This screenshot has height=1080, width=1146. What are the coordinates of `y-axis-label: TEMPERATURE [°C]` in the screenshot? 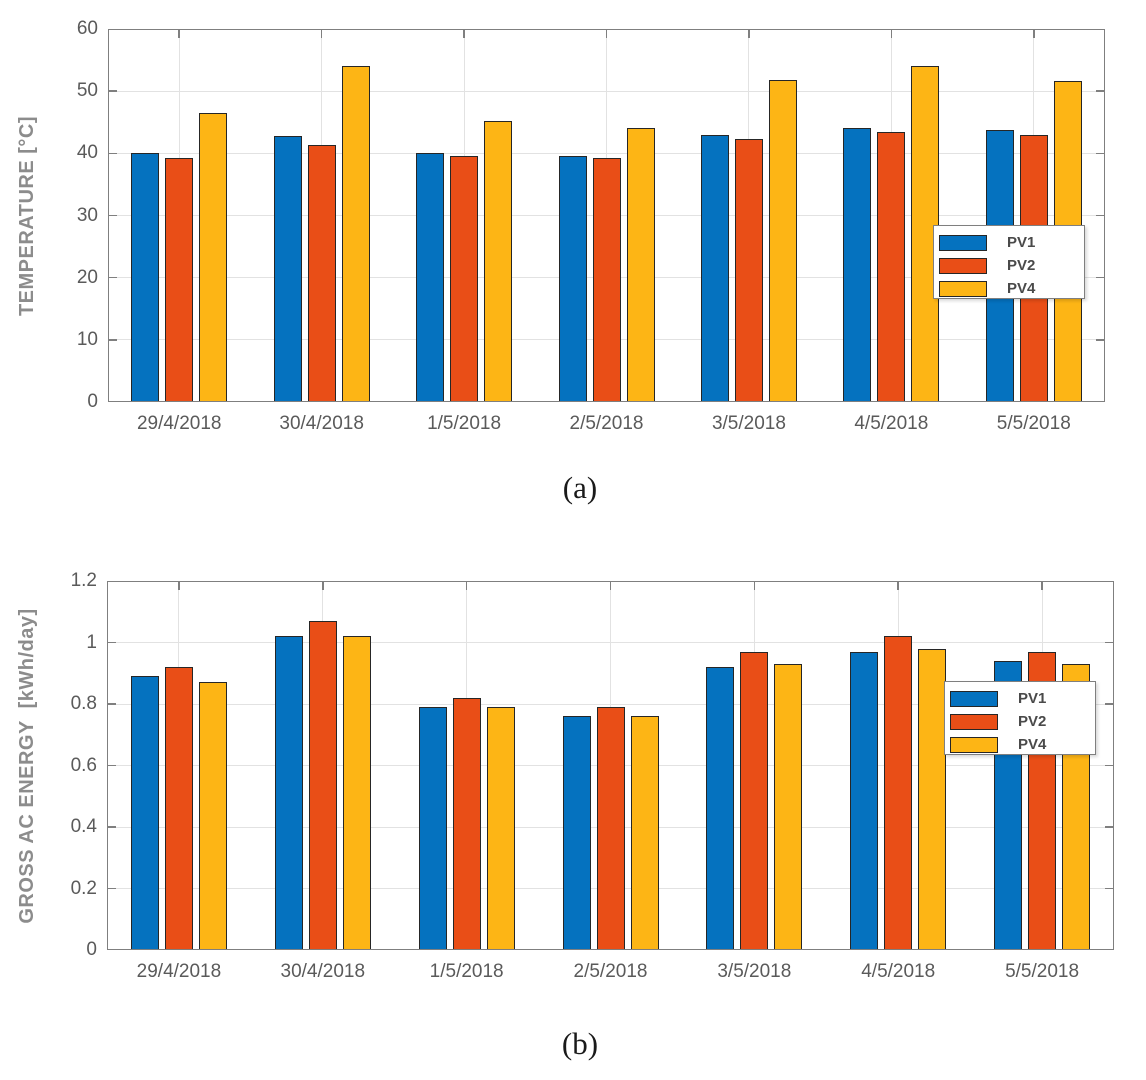 It's located at (27, 215).